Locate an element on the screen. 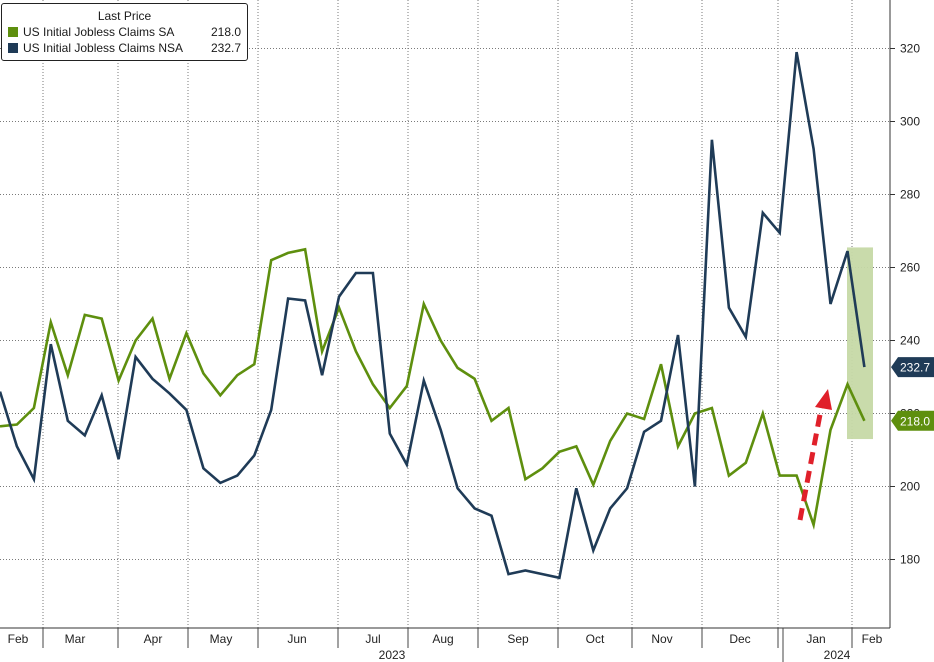 Image resolution: width=934 pixels, height=662 pixels. legend-entry-sa: US Initial Jobless Claims SA 218.0 is located at coordinates (124, 32).